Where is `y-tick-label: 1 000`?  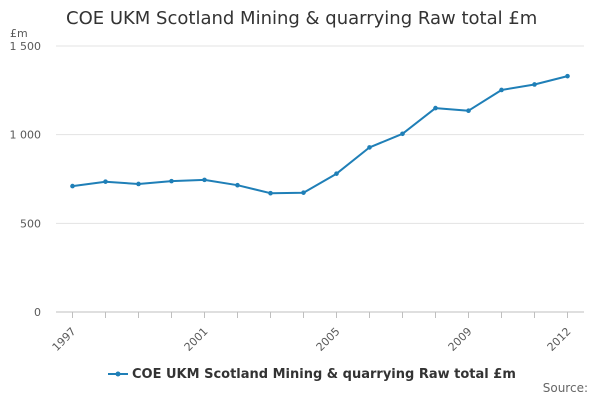 y-tick-label: 1 000 is located at coordinates (26, 135).